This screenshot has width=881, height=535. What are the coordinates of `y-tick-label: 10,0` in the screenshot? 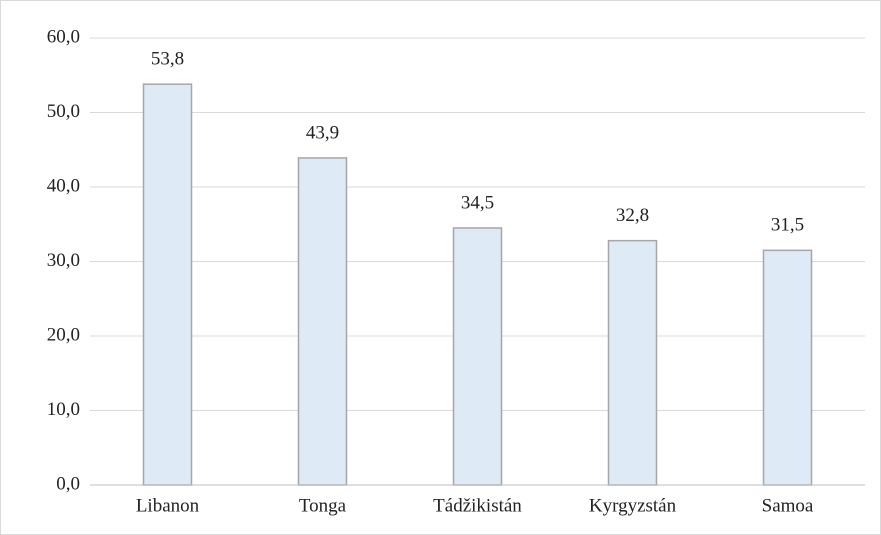 It's located at (63, 409).